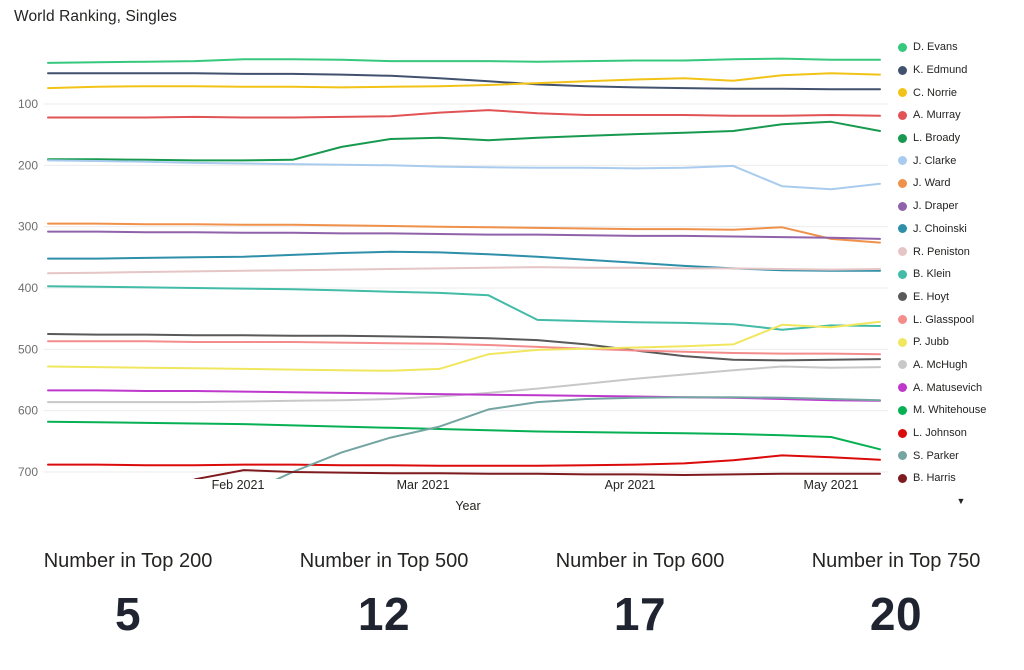 This screenshot has width=1024, height=670. What do you see at coordinates (961, 183) in the screenshot?
I see `legend-item-j-ward: J. Ward` at bounding box center [961, 183].